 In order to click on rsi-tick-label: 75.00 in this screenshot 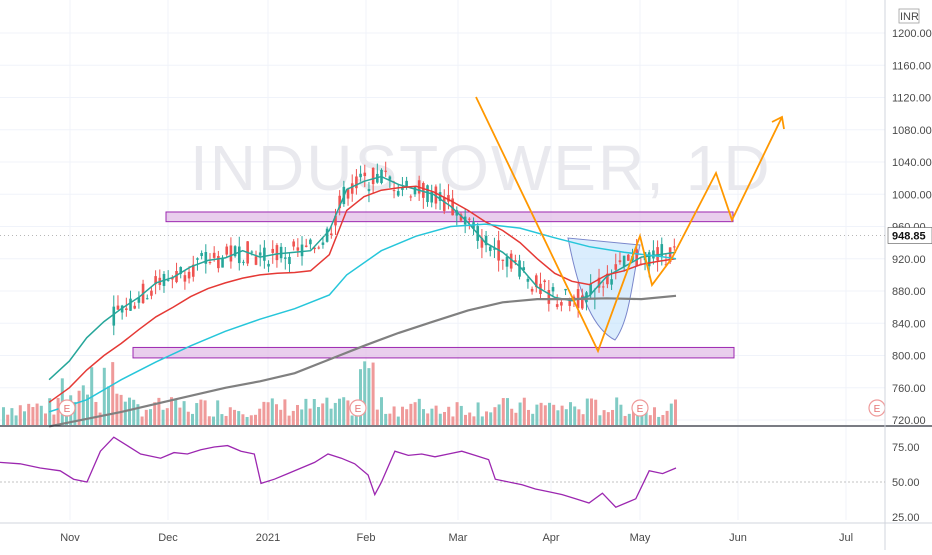, I will do `click(906, 448)`.